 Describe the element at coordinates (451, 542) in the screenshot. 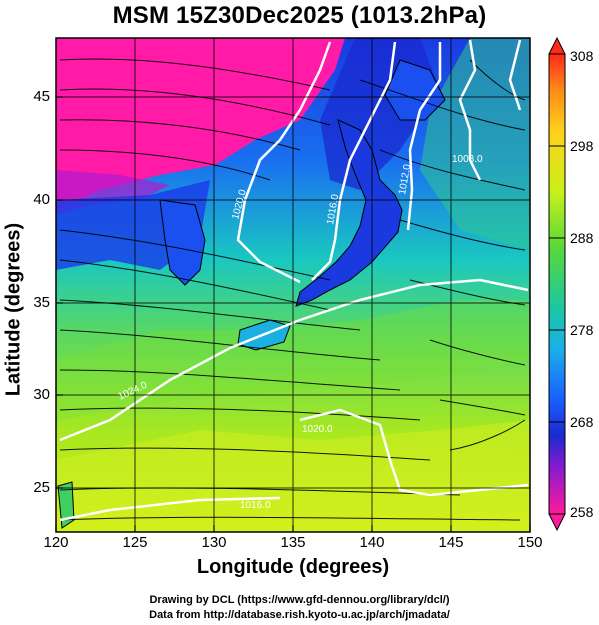

I see `x-tick-label: 145` at that location.